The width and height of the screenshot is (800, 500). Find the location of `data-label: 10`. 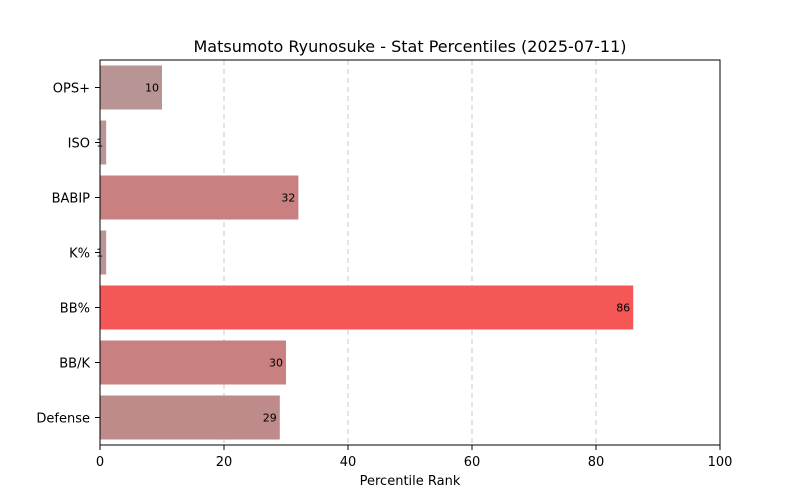

data-label: 10 is located at coordinates (152, 88).